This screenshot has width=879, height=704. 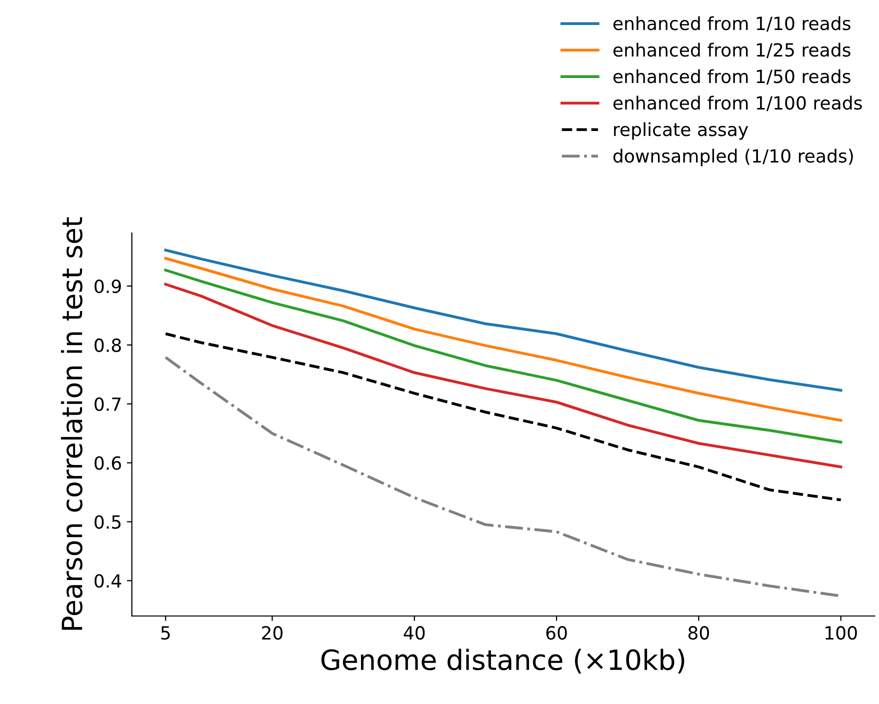 I want to click on y-tick-label: 0.6, so click(x=107, y=463).